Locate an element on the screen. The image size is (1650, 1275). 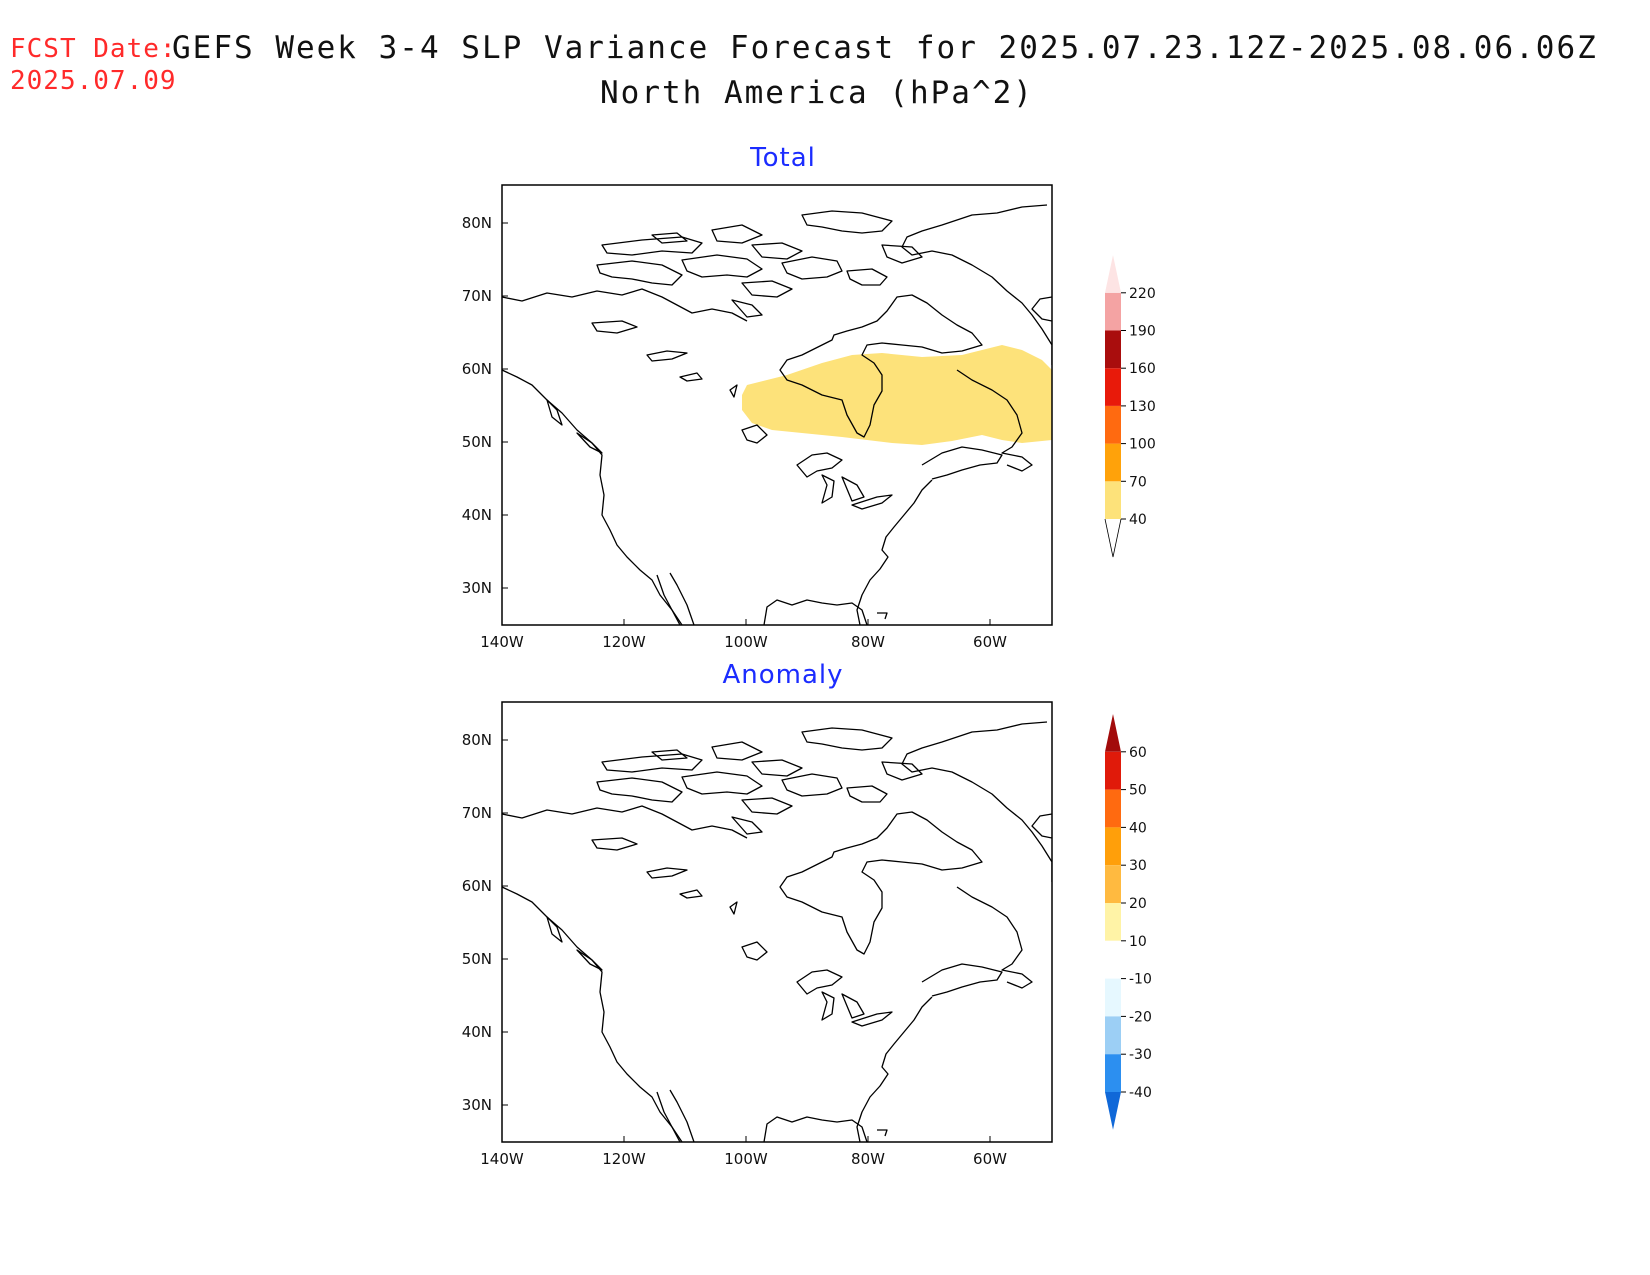
panel-title-total: Total is located at coordinates (783, 158).